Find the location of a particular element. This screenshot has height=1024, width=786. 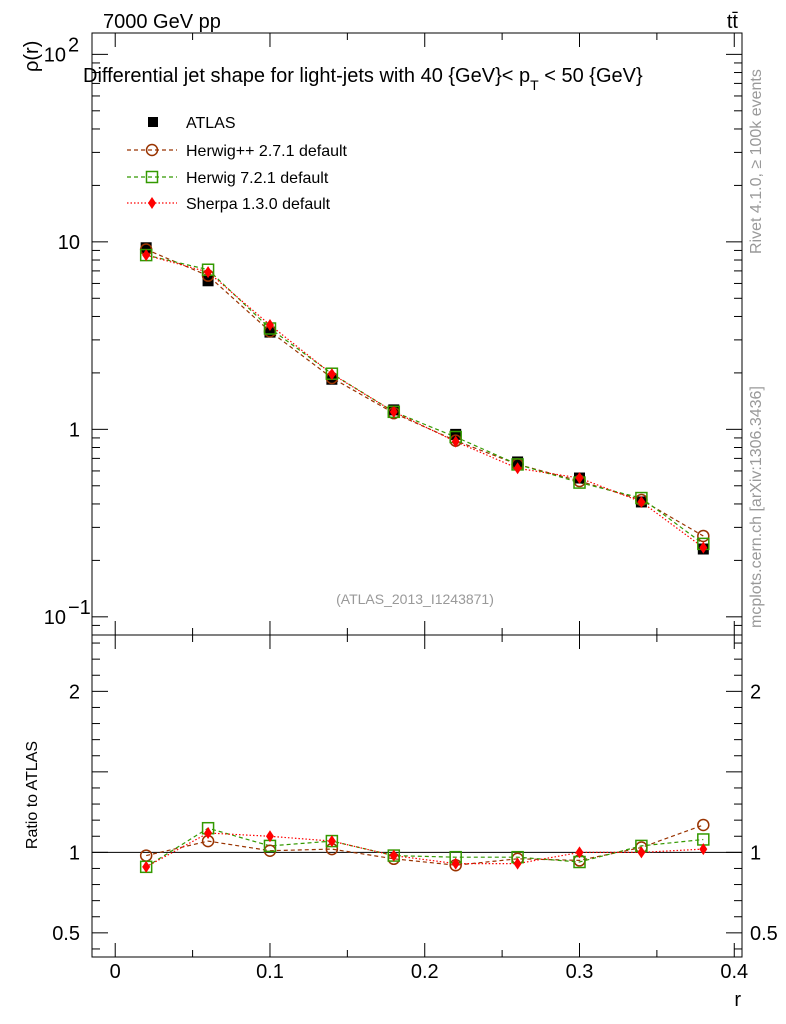

main-point-circle is located at coordinates (703, 536).